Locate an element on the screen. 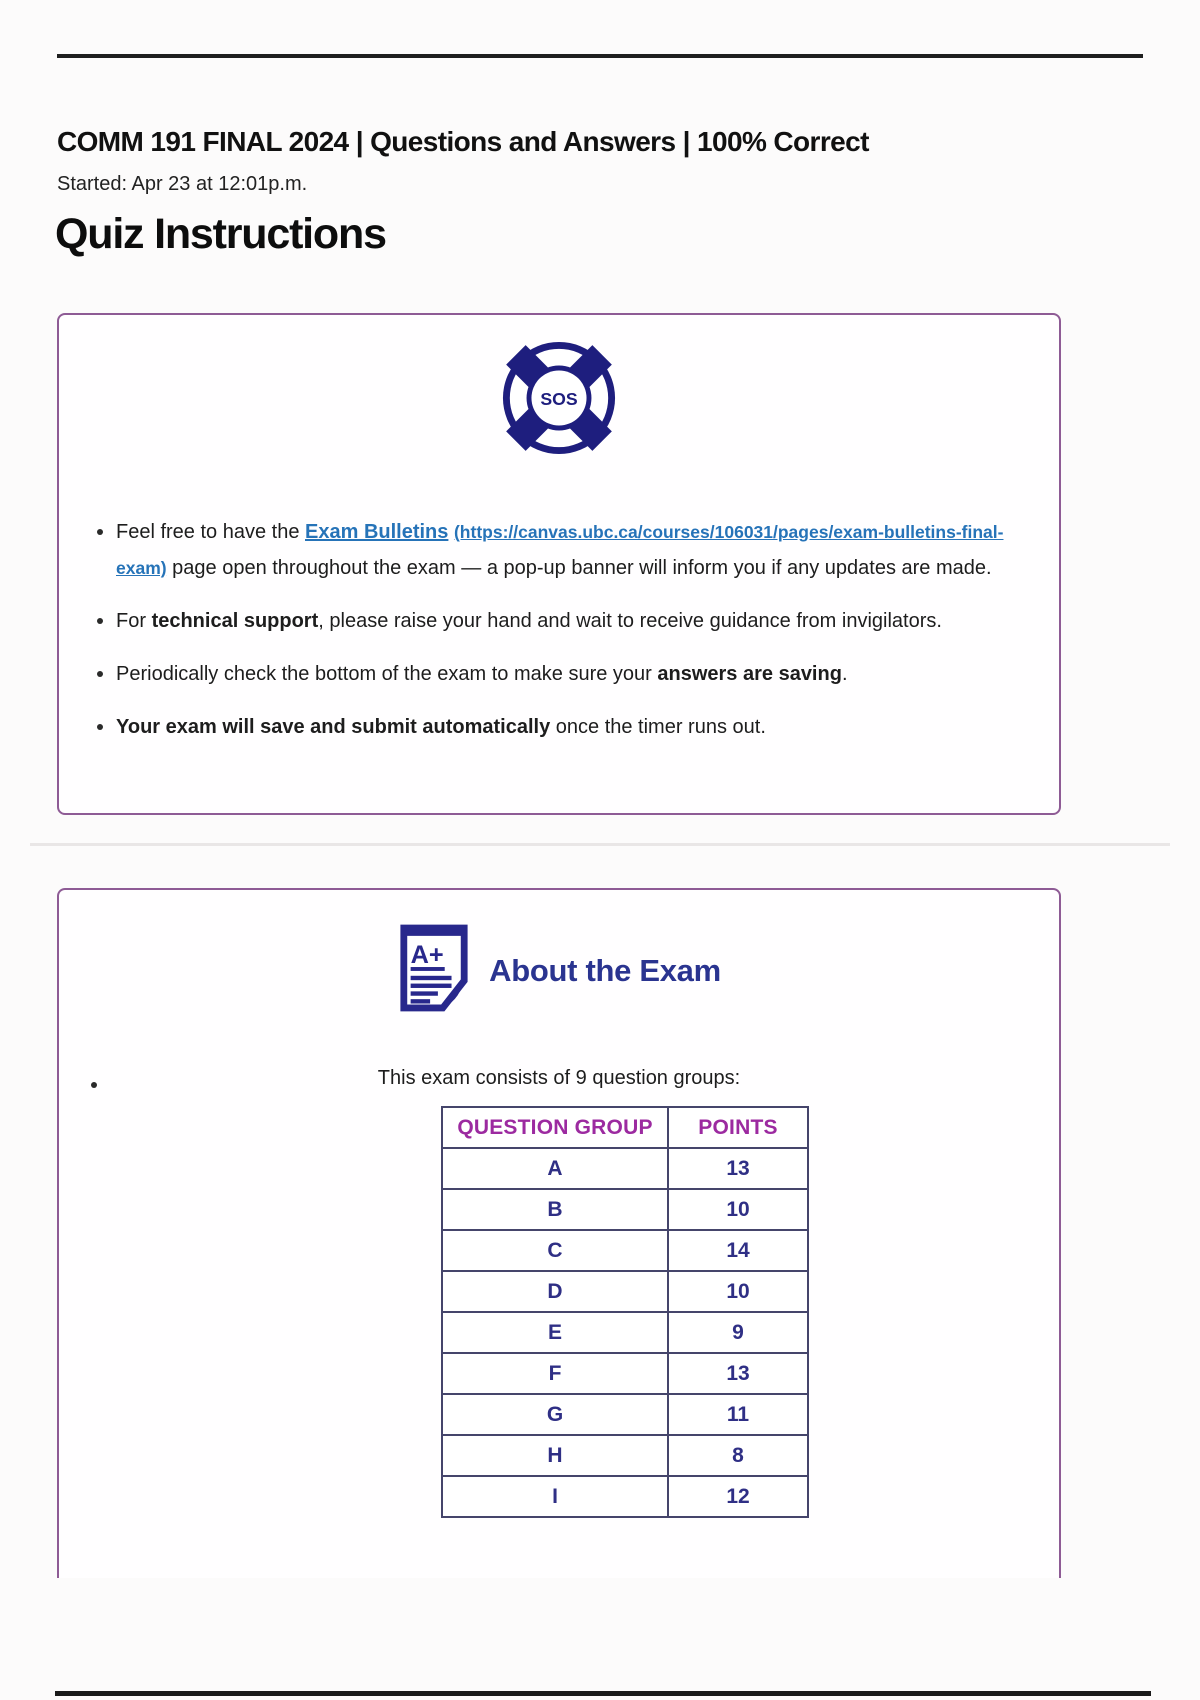 The width and height of the screenshot is (1200, 1700). points-cell: 11 is located at coordinates (738, 1414).